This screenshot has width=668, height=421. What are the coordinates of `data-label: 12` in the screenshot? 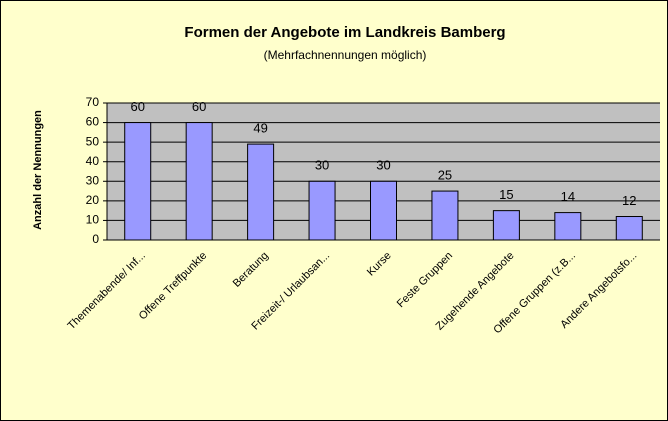 It's located at (629, 200).